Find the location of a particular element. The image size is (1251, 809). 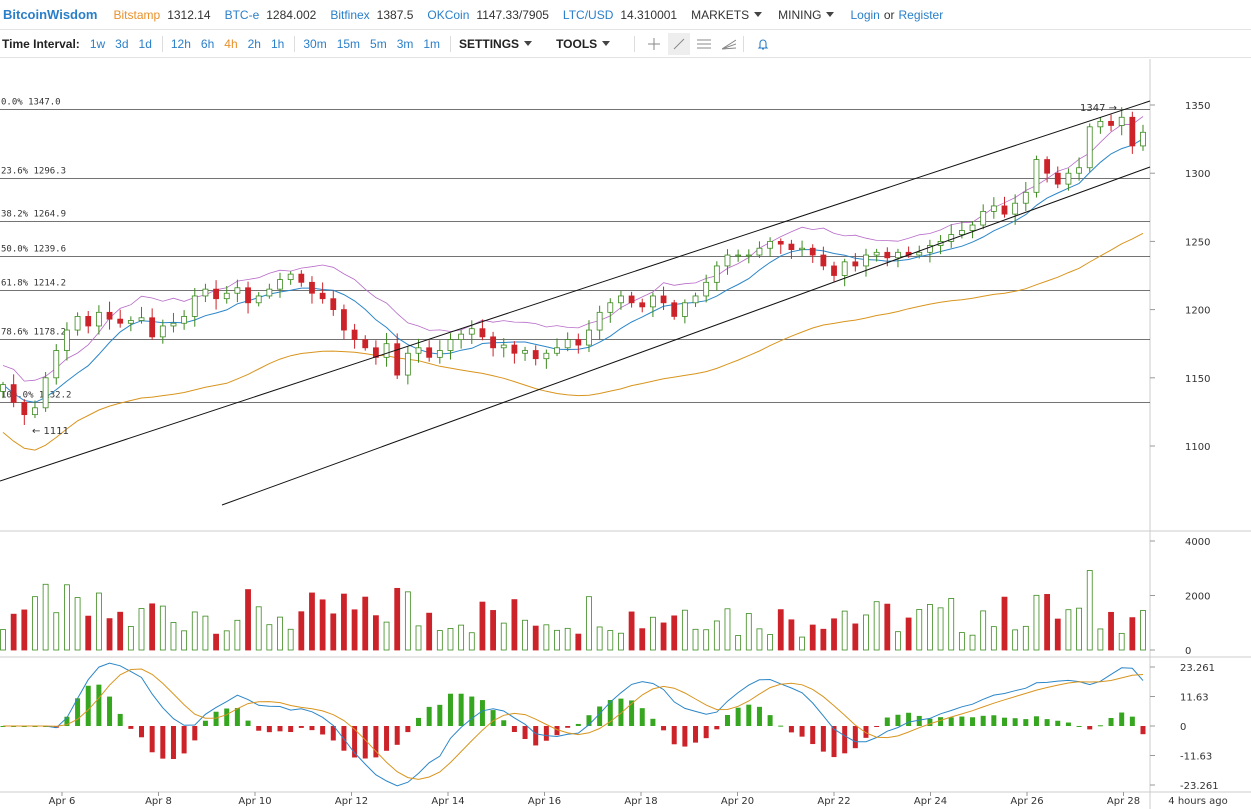

interval-1m: 1m is located at coordinates (432, 43).